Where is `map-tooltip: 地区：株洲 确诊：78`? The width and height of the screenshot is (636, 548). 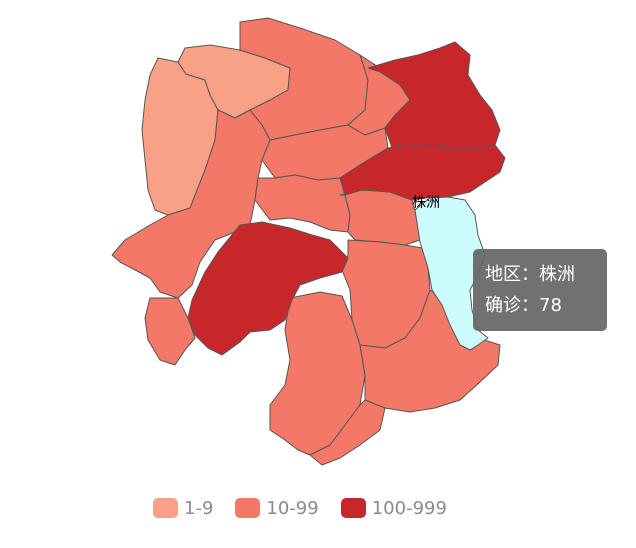
map-tooltip: 地区：株洲 确诊：78 is located at coordinates (540, 290).